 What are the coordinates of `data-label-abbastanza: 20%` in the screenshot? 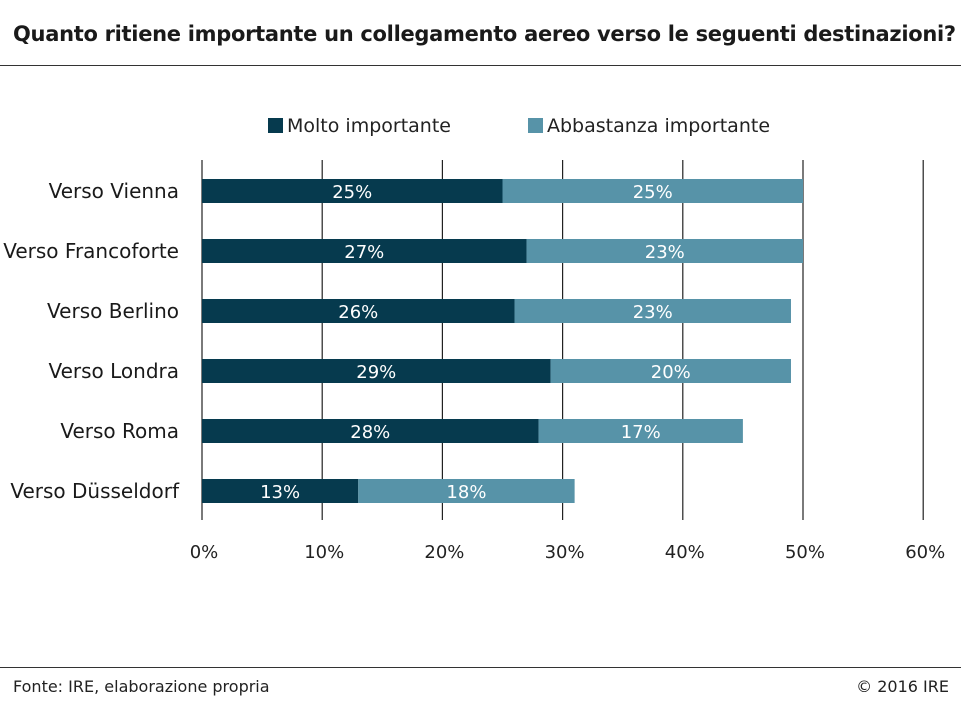 It's located at (671, 372).